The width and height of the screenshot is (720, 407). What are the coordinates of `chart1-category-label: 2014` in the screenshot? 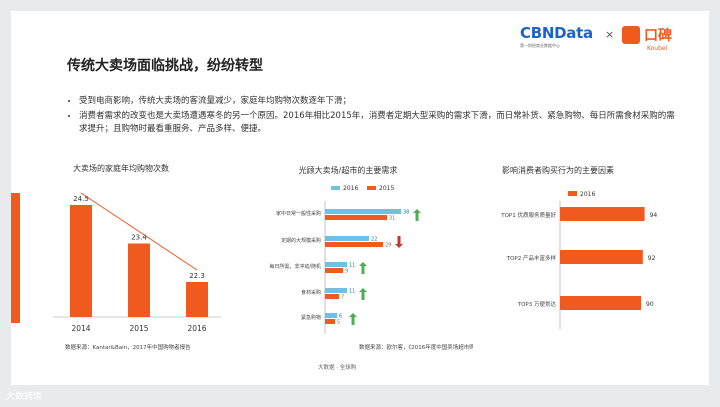 It's located at (80, 328).